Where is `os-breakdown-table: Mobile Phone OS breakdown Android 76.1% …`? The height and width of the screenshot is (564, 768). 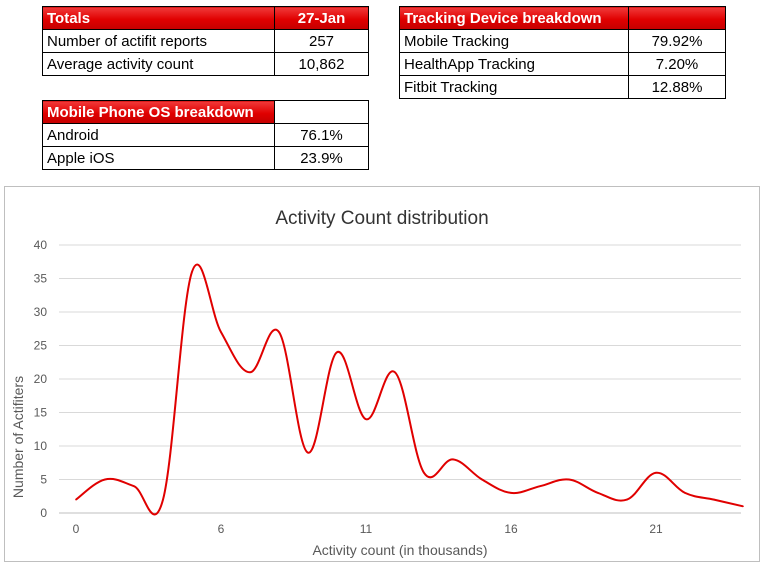 os-breakdown-table: Mobile Phone OS breakdown Android 76.1% … is located at coordinates (205, 135).